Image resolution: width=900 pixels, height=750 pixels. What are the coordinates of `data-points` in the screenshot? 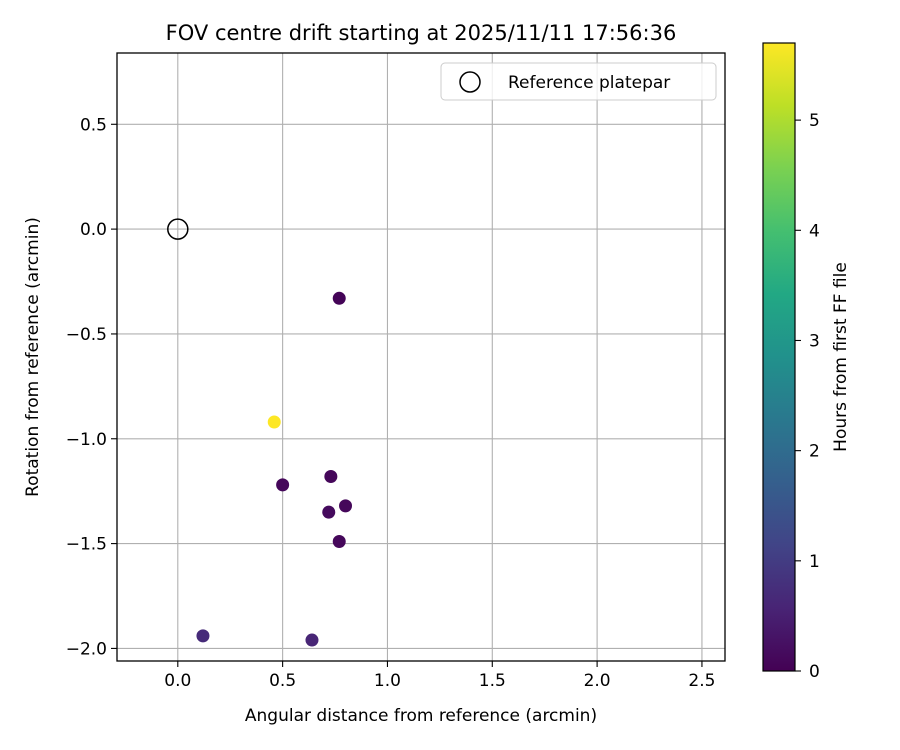 It's located at (260, 432).